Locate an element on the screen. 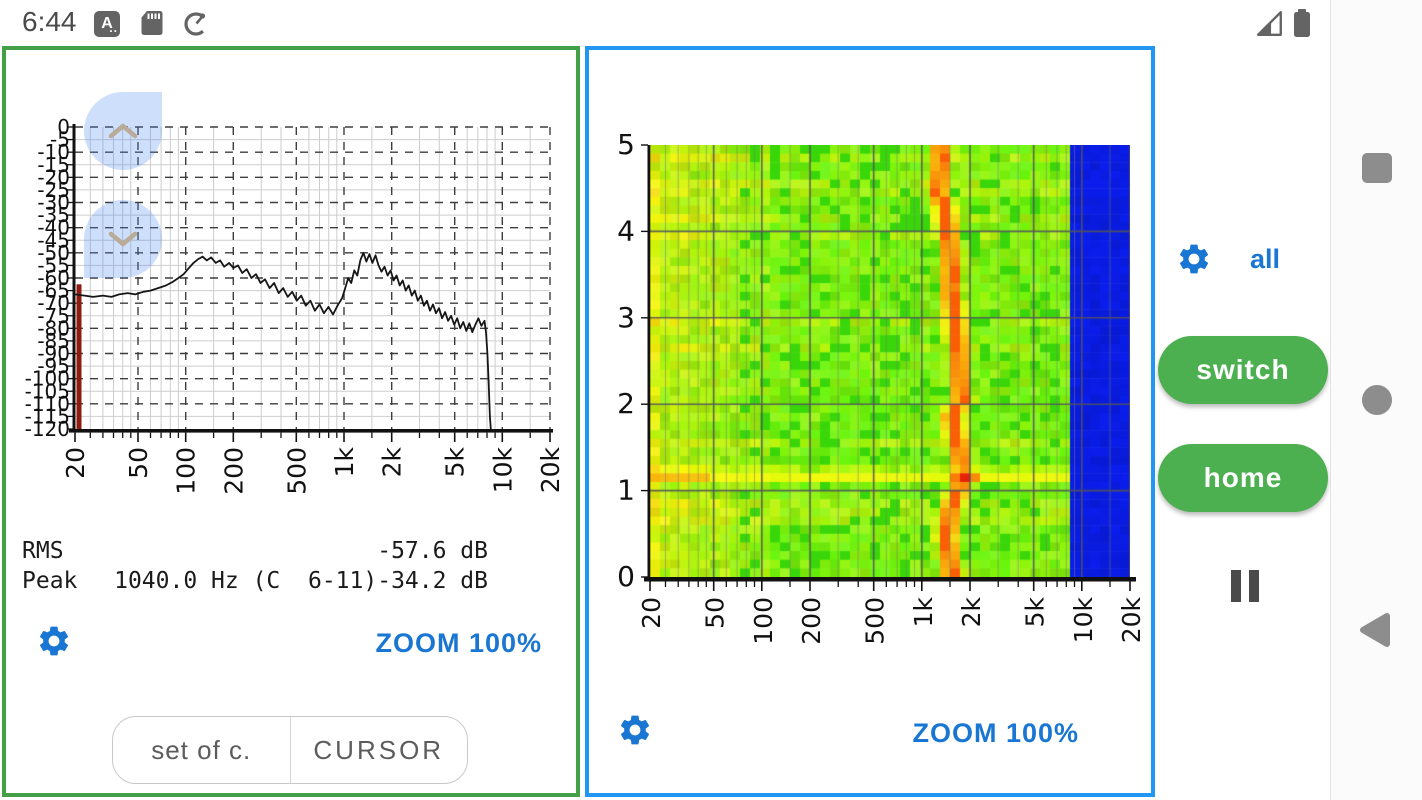 Image resolution: width=1422 pixels, height=800 pixels. scale-up-button is located at coordinates (123, 131).